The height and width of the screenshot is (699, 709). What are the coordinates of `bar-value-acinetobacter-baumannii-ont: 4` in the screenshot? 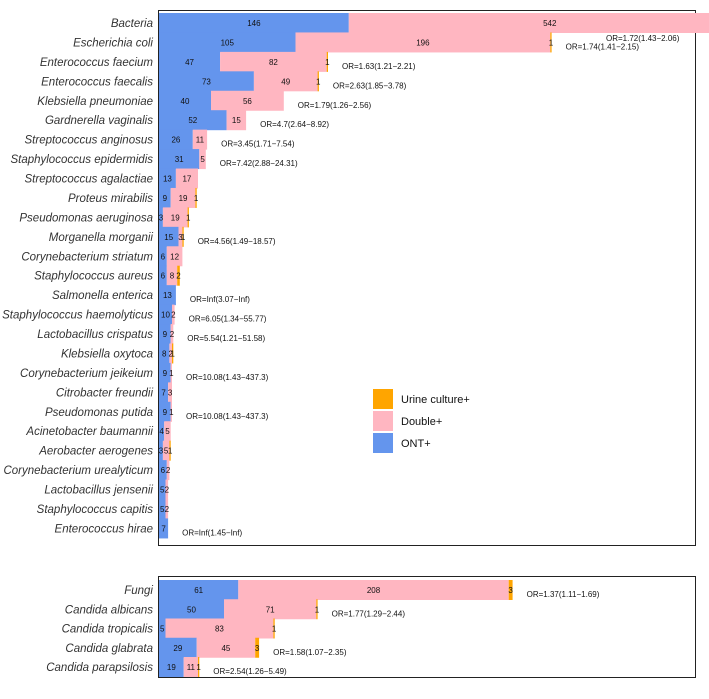 It's located at (161, 431).